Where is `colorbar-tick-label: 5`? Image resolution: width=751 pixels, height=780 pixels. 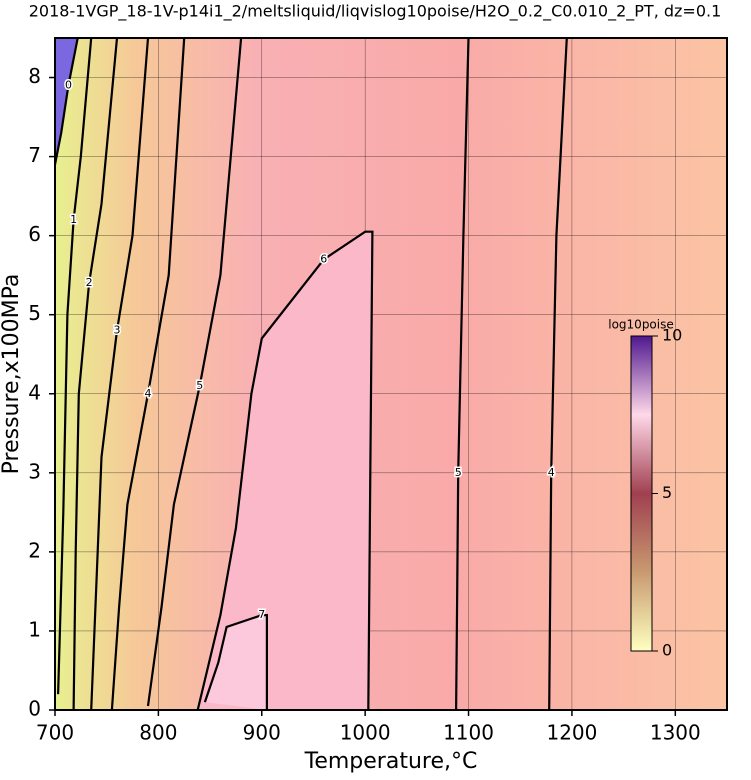
colorbar-tick-label: 5 is located at coordinates (667, 492).